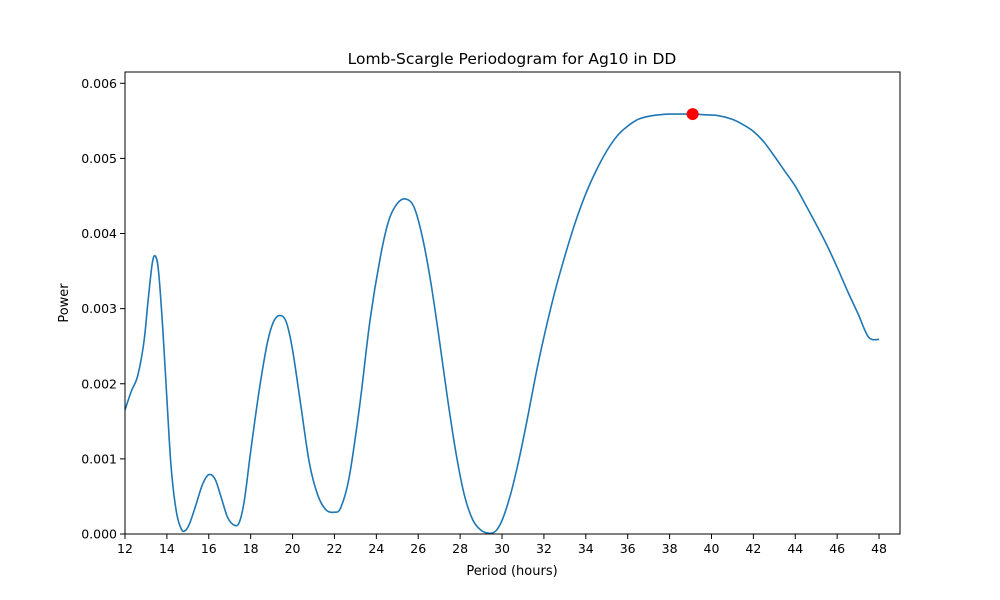  What do you see at coordinates (209, 548) in the screenshot?
I see `x-tick-label: 16` at bounding box center [209, 548].